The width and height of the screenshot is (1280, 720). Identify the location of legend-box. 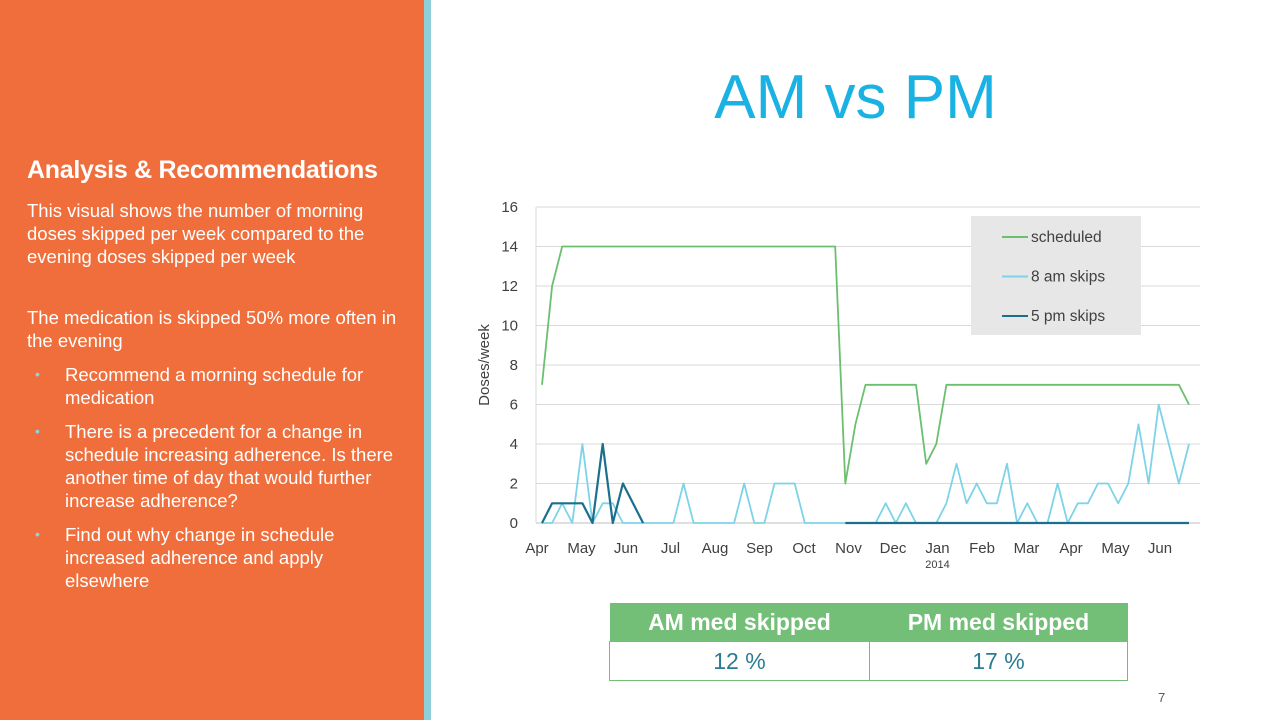
(1056, 275).